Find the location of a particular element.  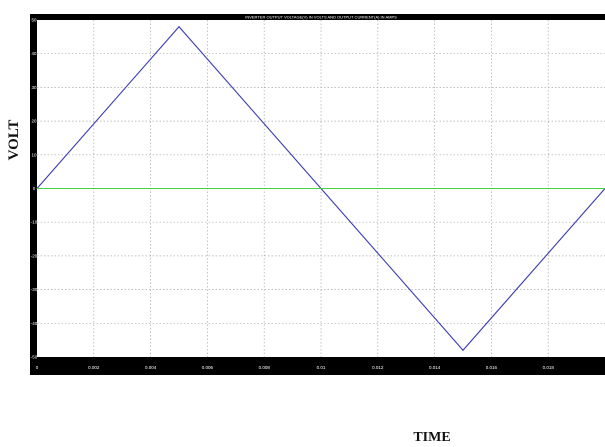

y-axis-title: VOLT is located at coordinates (14, 140).